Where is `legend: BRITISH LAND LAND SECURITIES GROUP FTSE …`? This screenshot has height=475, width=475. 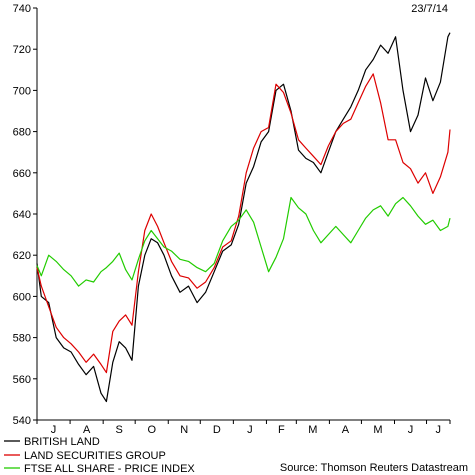
legend: BRITISH LAND LAND SECURITIES GROUP FTSE … is located at coordinates (99, 455).